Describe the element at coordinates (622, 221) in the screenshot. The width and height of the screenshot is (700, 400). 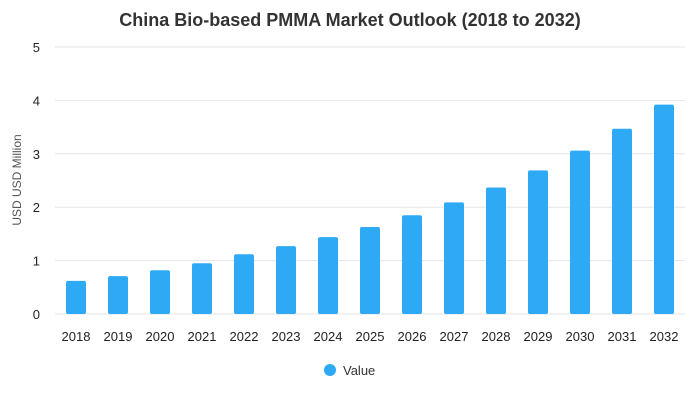
I see `bar-2031` at that location.